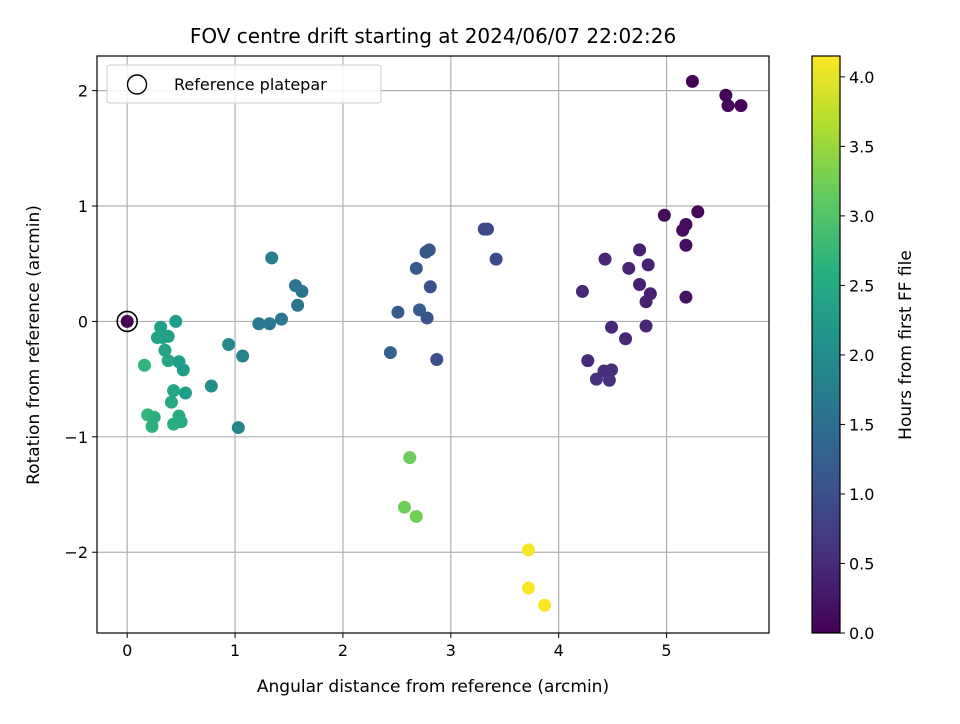 Image resolution: width=960 pixels, height=724 pixels. I want to click on legend-box, so click(244, 84).